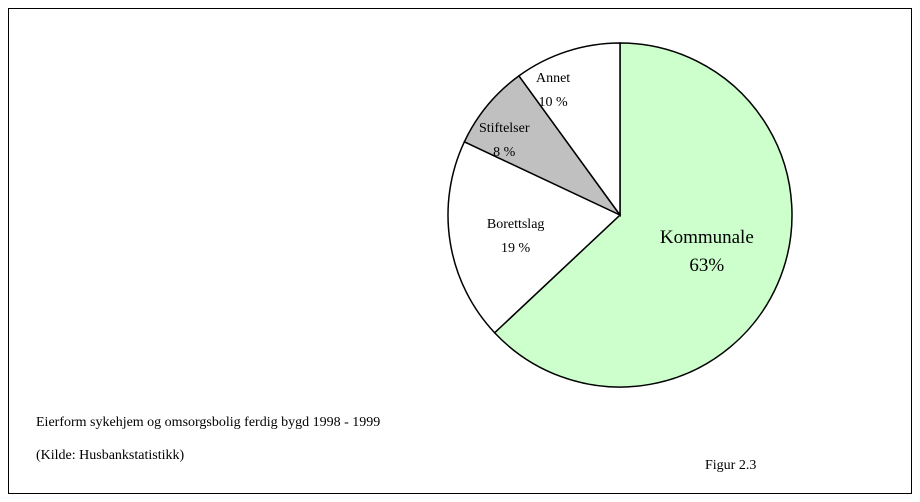 This screenshot has width=920, height=502. What do you see at coordinates (730, 465) in the screenshot?
I see `figure-label: Figur 2.3` at bounding box center [730, 465].